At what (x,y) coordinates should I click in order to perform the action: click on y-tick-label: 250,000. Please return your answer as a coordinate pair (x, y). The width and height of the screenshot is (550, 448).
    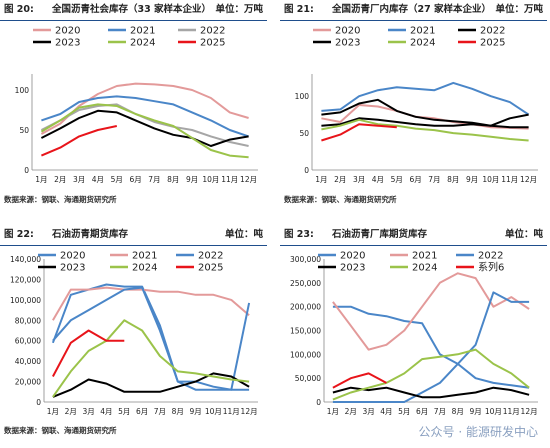
    Looking at the image, I should click on (305, 283).